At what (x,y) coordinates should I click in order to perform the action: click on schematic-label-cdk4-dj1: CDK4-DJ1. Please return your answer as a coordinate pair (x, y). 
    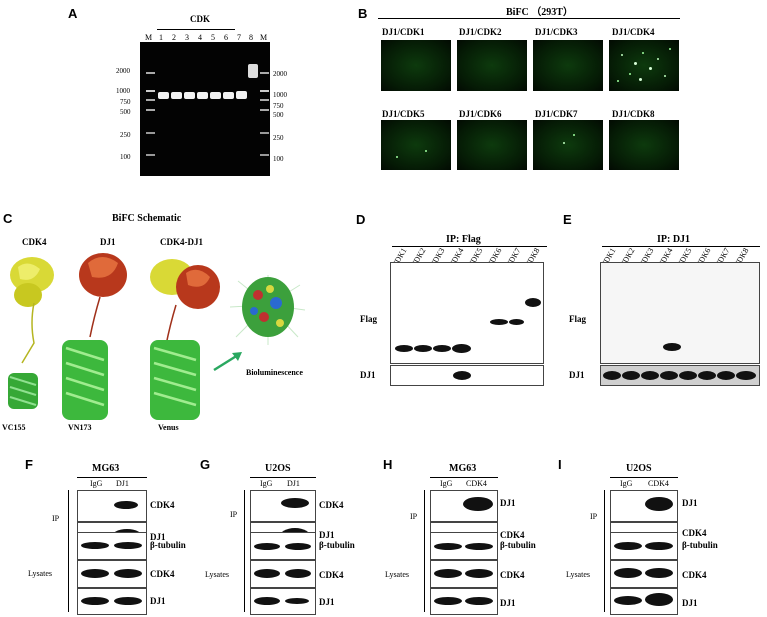
    Looking at the image, I should click on (181, 242).